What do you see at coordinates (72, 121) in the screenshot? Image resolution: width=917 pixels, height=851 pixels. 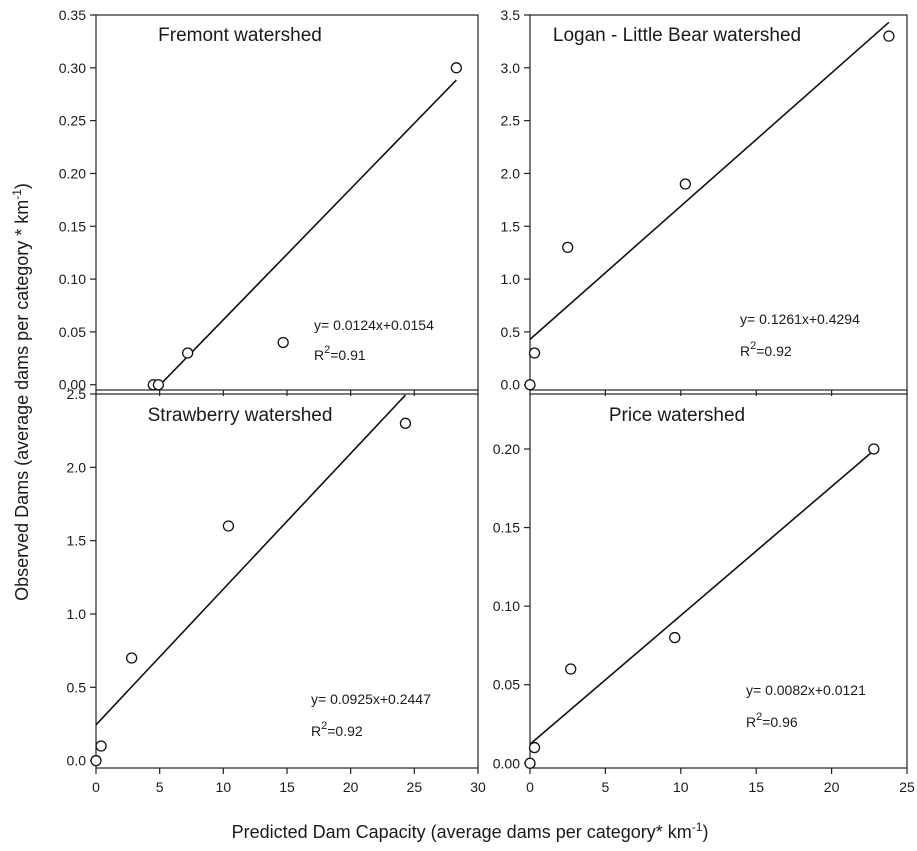 I see `y-tick-label: 0.25` at bounding box center [72, 121].